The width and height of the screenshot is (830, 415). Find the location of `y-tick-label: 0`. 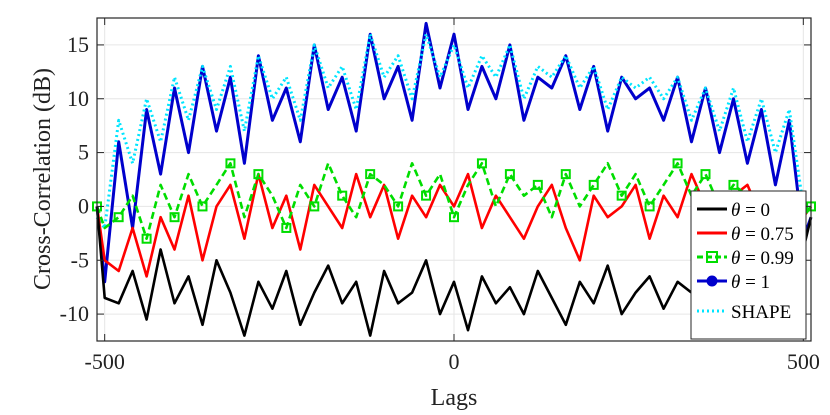

y-tick-label: 0 is located at coordinates (83, 205).